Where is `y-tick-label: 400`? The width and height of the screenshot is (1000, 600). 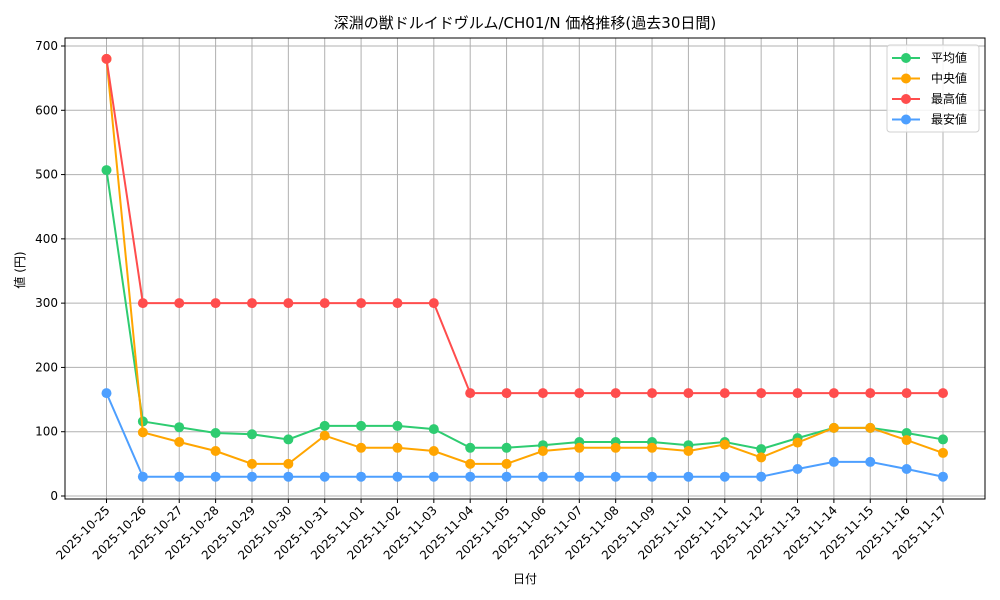
y-tick-label: 400 is located at coordinates (46, 239).